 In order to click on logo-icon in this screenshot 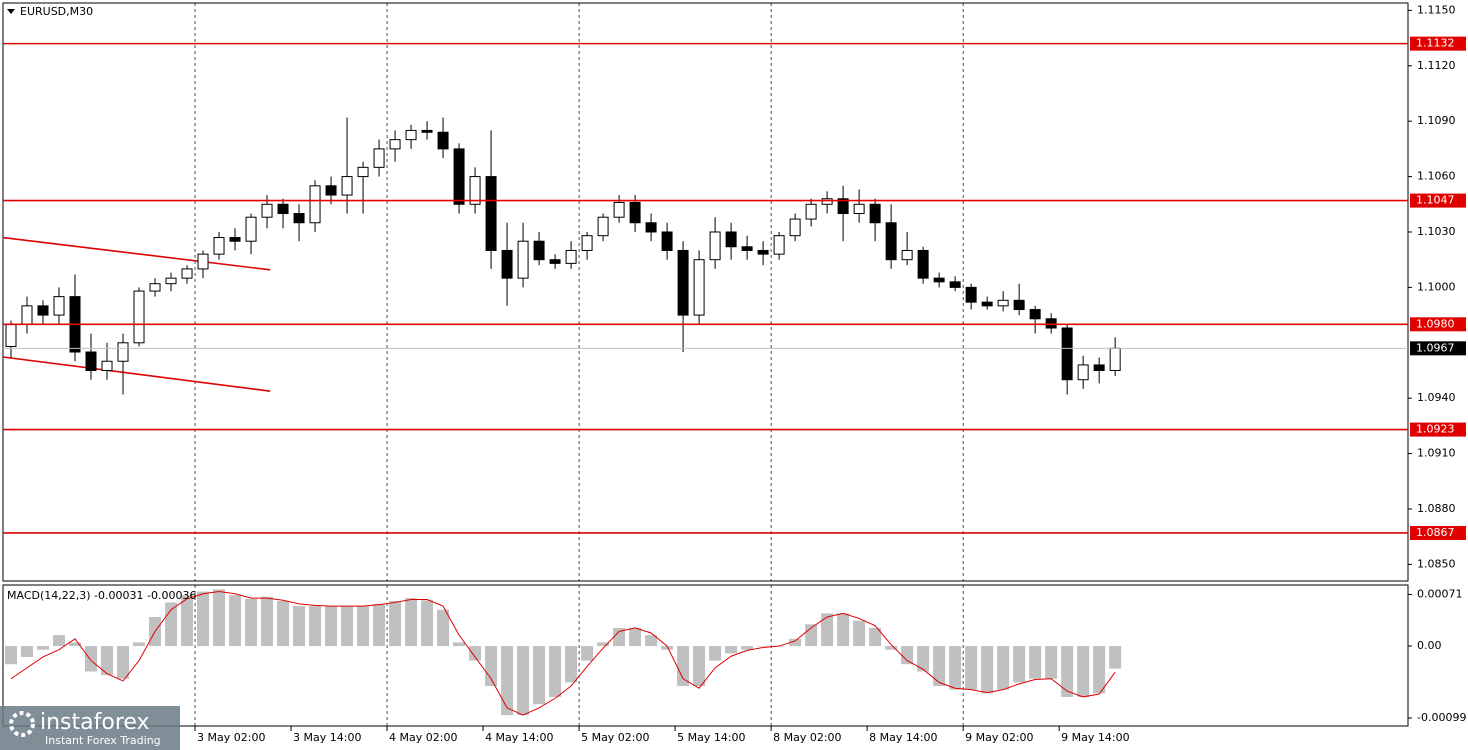, I will do `click(22, 724)`.